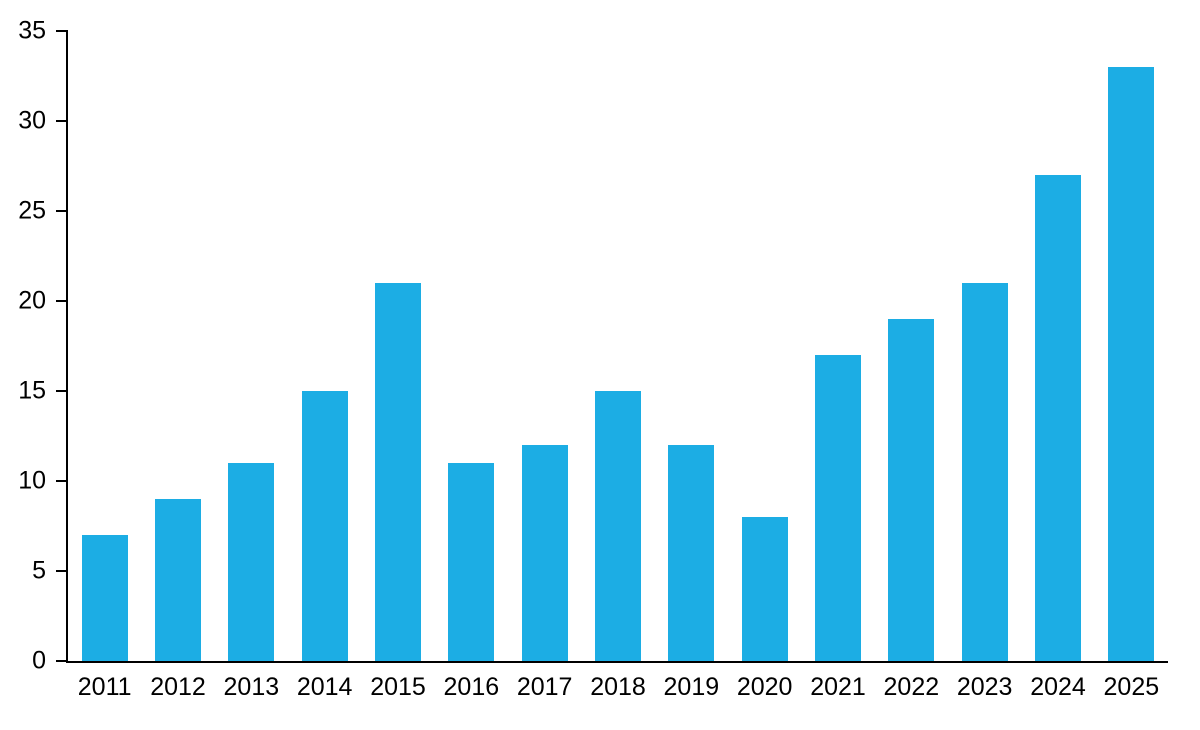 This screenshot has height=730, width=1200. I want to click on x-axis-category-label: 2014, so click(324, 687).